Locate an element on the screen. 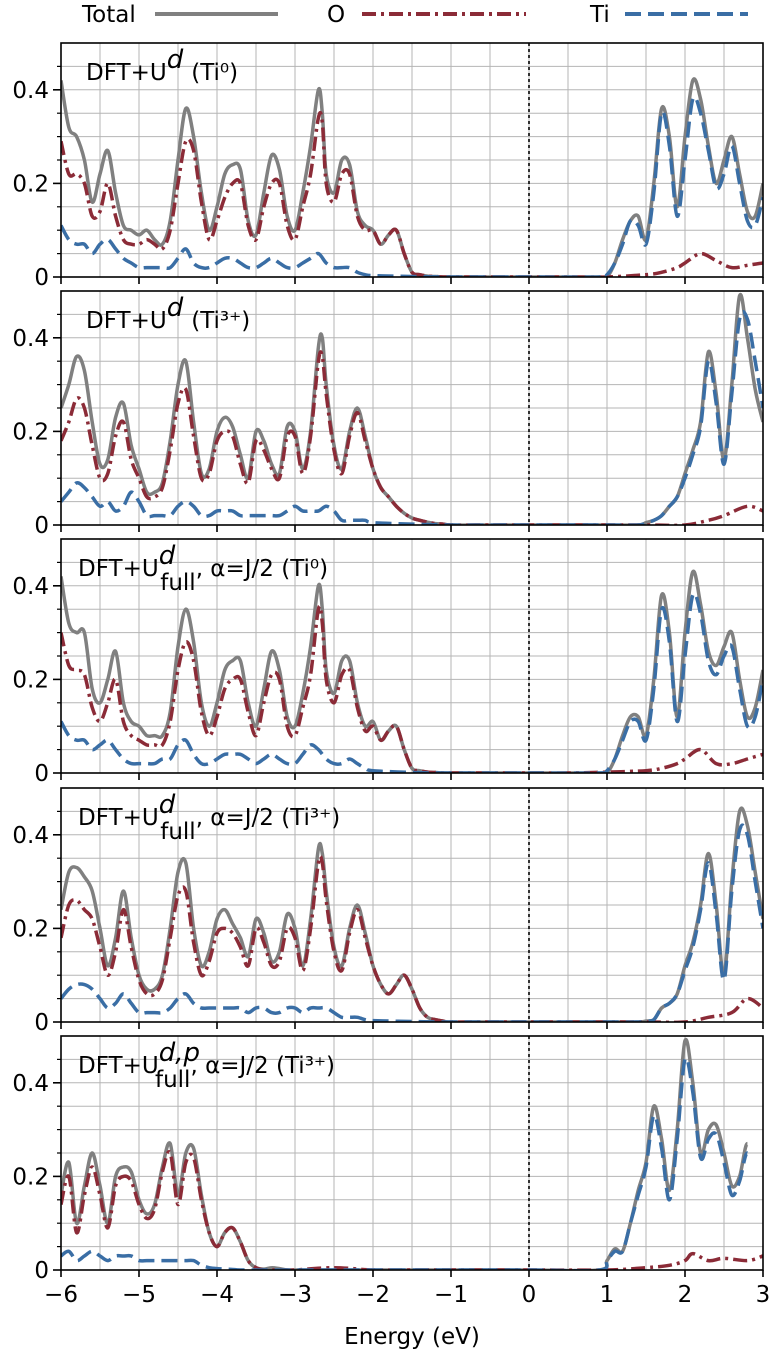 The height and width of the screenshot is (1357, 772). x-tick-label: −6 is located at coordinates (61, 1295).